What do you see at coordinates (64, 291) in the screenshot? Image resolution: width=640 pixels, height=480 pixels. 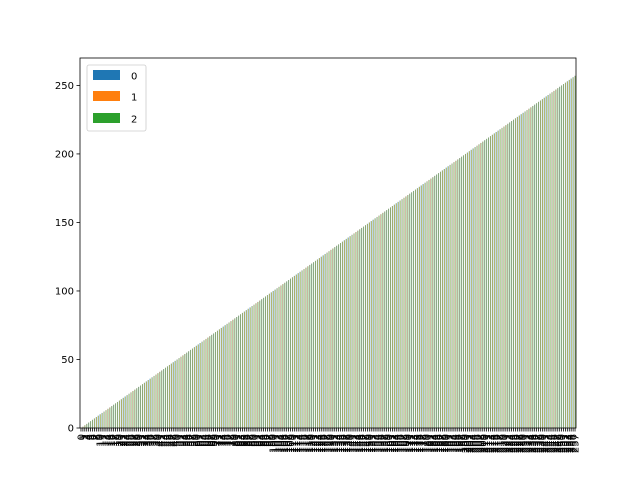 I see `y-tick-label: 100` at bounding box center [64, 291].